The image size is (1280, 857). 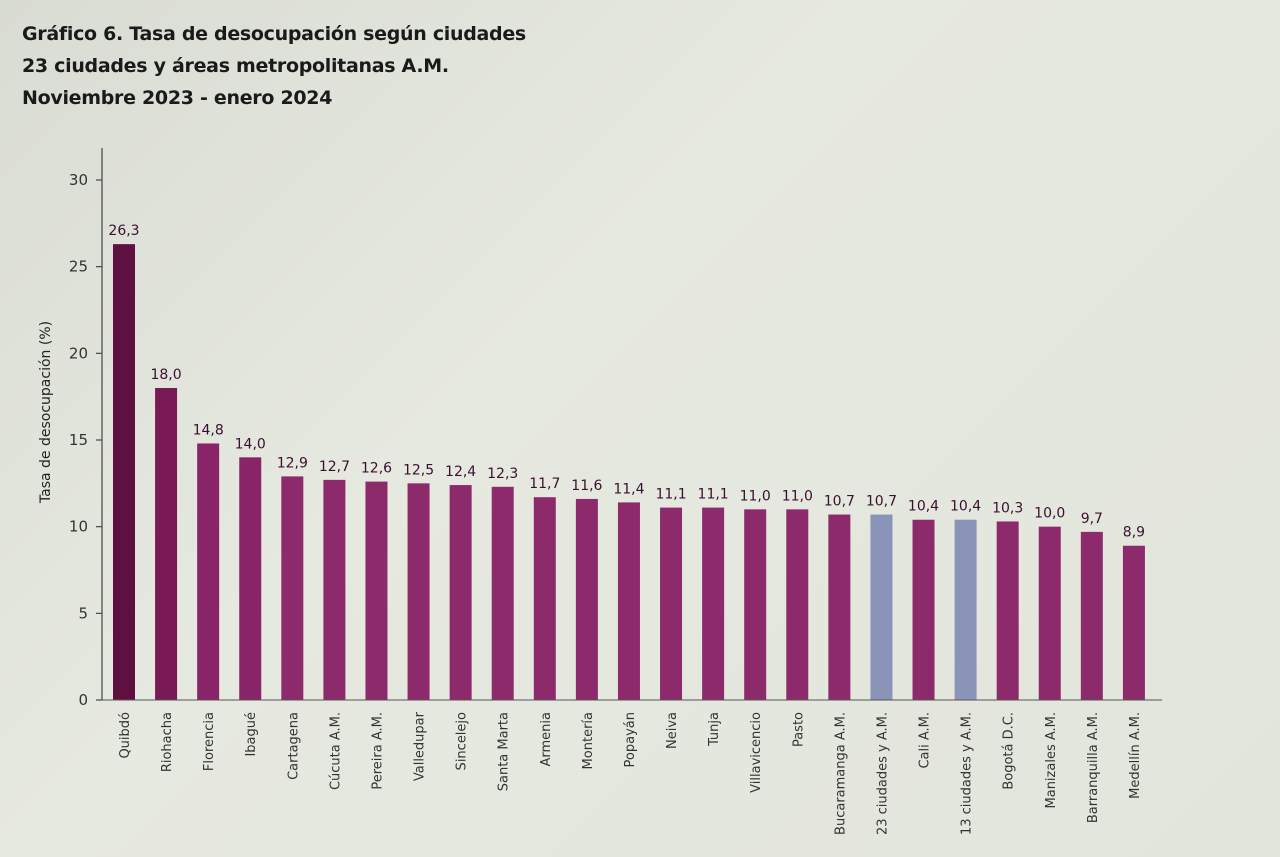 I want to click on y-tick-label: 25, so click(x=78, y=267).